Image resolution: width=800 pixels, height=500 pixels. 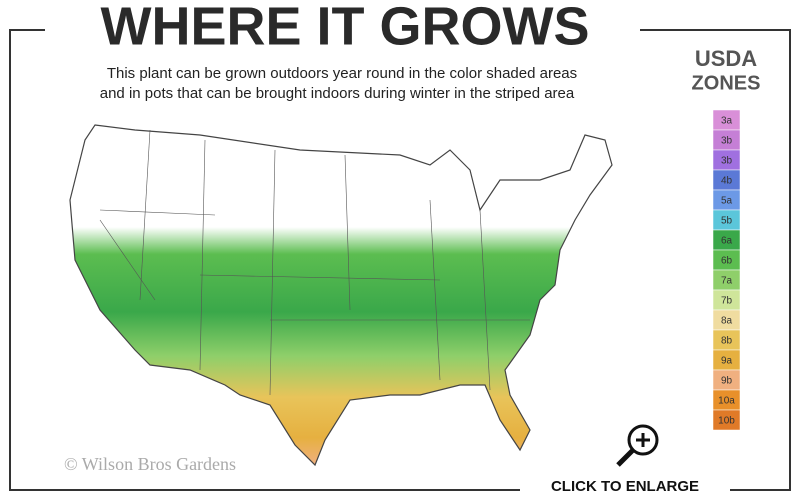 I want to click on legend-label: 7b, so click(x=727, y=301).